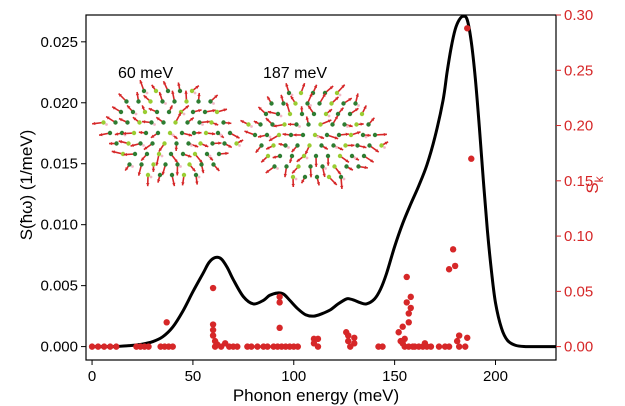 This screenshot has height=406, width=625. Describe the element at coordinates (298, 372) in the screenshot. I see `x-axis-ticks: 0 50 100 150 200` at that location.